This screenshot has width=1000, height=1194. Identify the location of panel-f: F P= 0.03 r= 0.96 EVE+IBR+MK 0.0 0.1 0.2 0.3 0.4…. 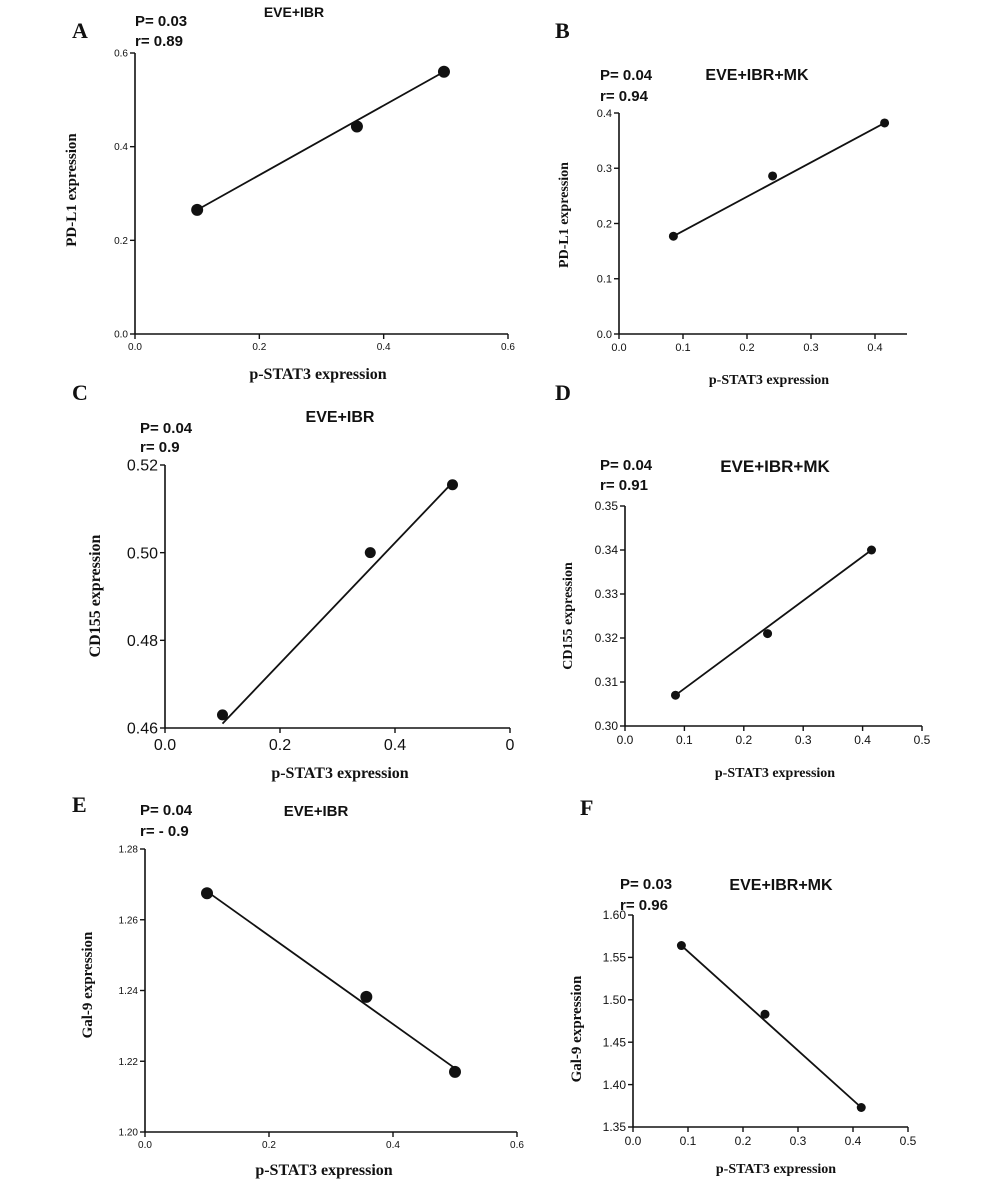
(743, 986).